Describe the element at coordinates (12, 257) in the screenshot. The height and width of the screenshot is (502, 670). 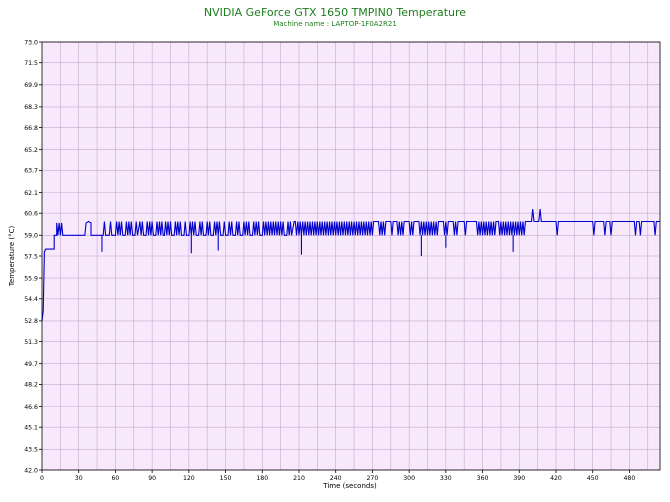
I see `y-axis-label: Temperature (°C)` at that location.